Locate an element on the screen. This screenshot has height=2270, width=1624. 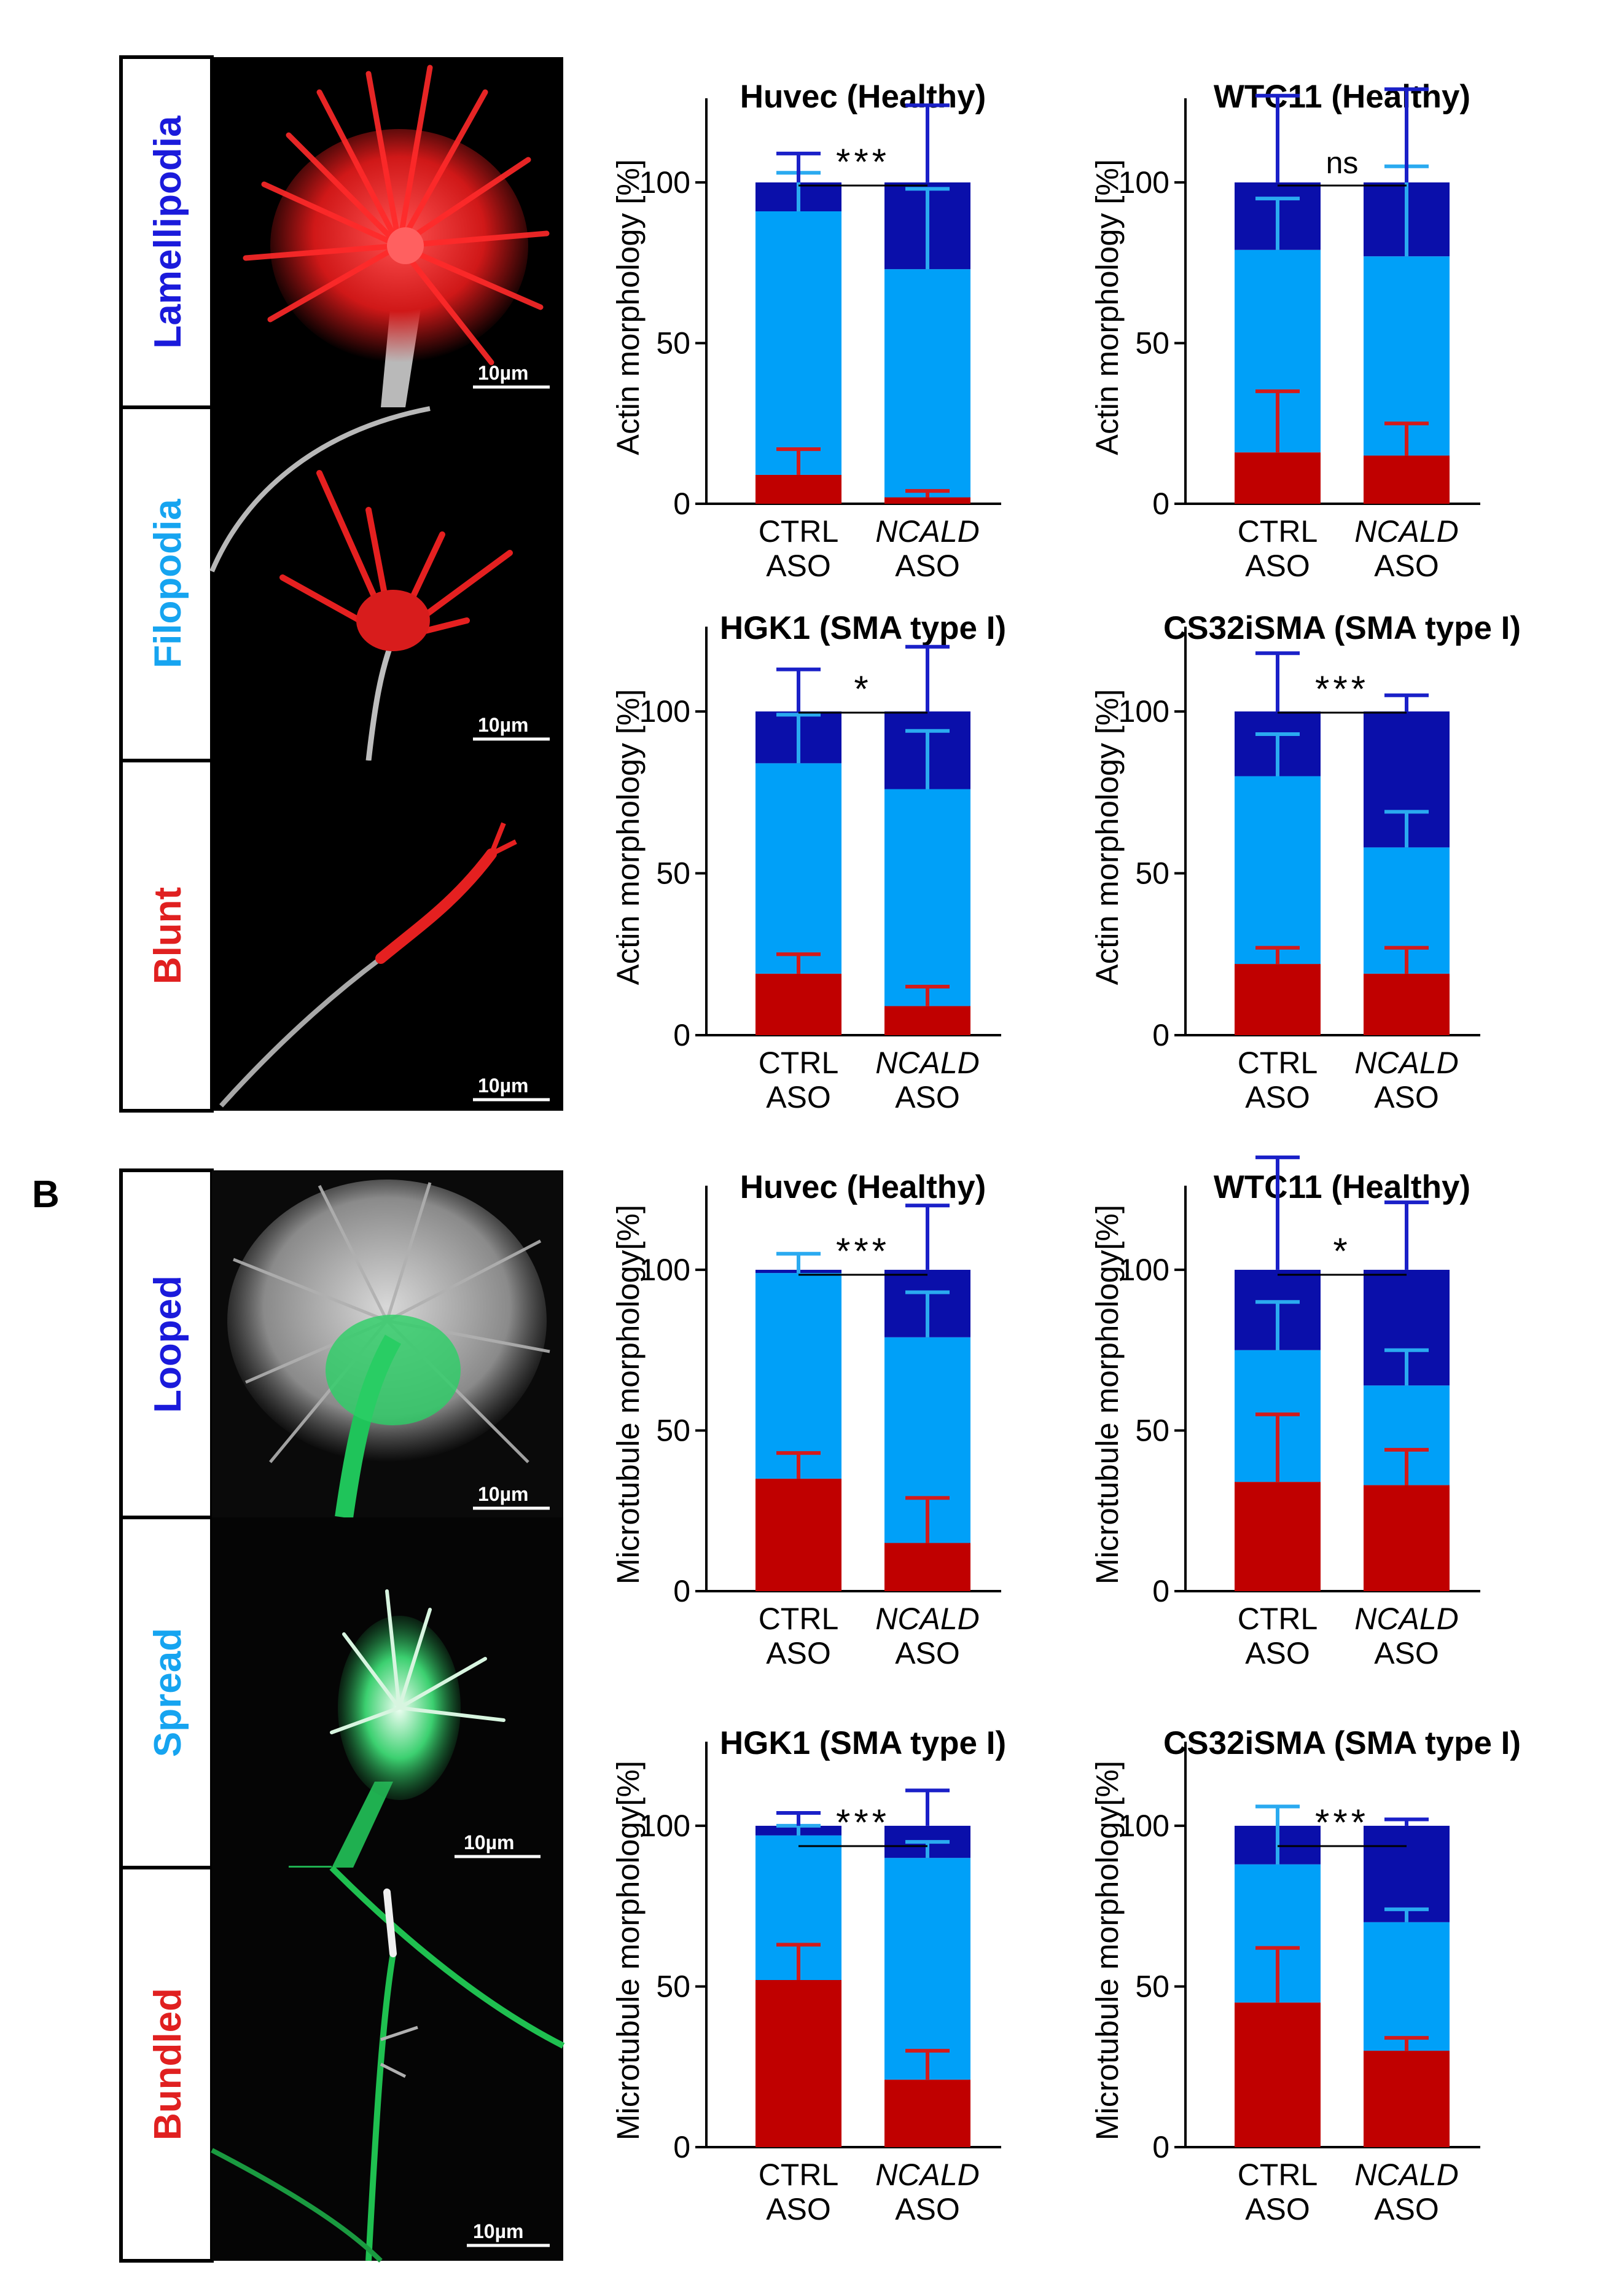
image-label-lamellipodia: Lamellipodia is located at coordinates (168, 231).